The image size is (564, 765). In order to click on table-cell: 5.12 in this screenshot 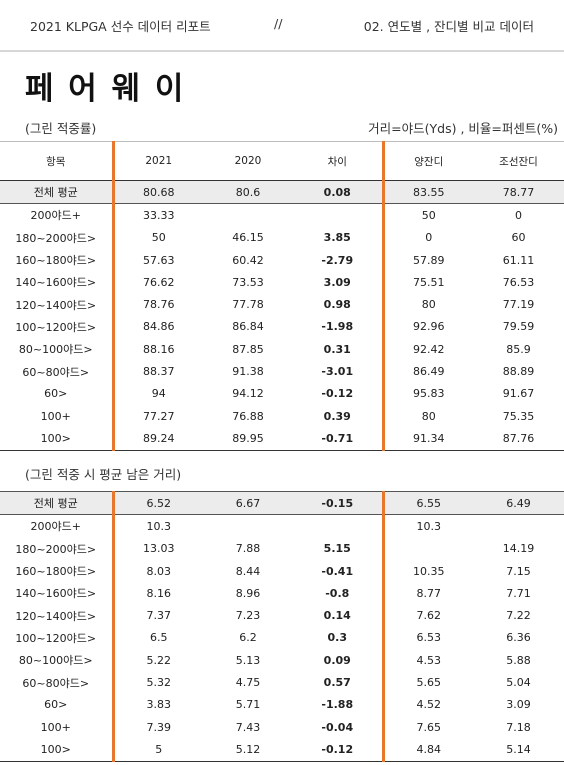, I will do `click(248, 750)`.